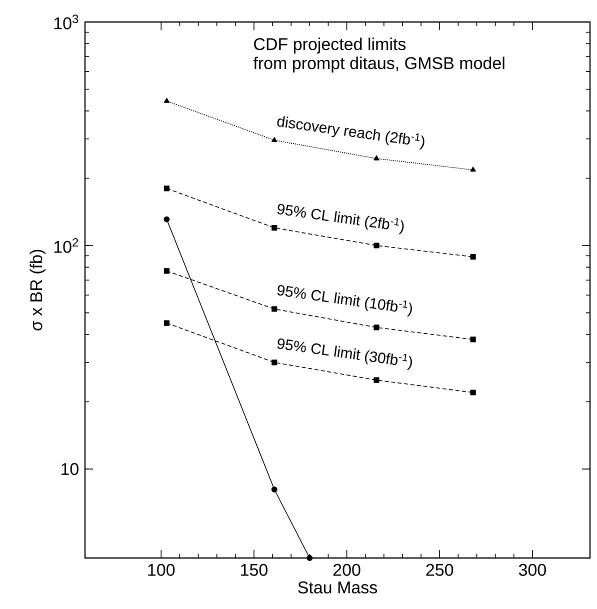 The image size is (597, 609). Describe the element at coordinates (338, 587) in the screenshot. I see `x-axis-title: Stau Mass` at that location.